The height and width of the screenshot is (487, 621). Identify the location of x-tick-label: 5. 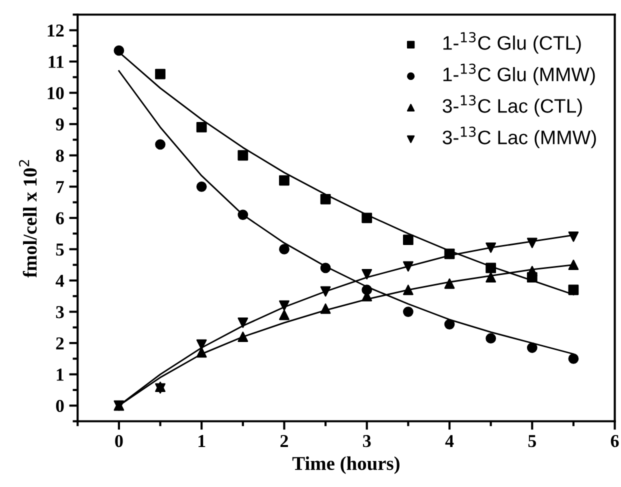
(532, 441).